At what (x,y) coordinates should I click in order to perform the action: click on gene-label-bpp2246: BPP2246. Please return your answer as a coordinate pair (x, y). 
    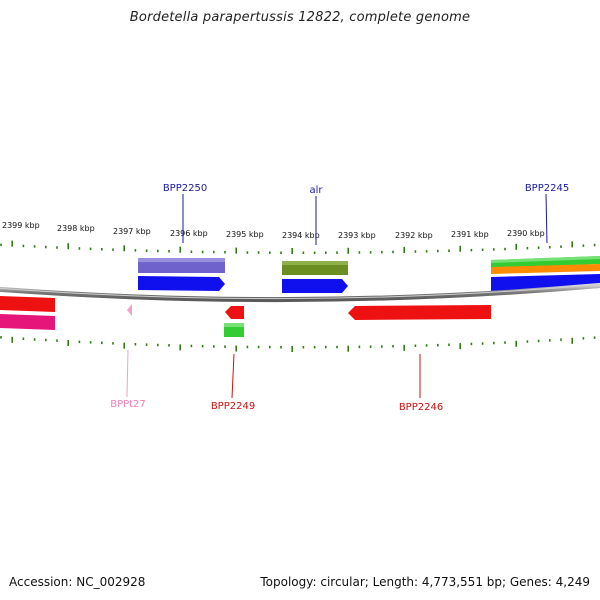
    Looking at the image, I should click on (421, 407).